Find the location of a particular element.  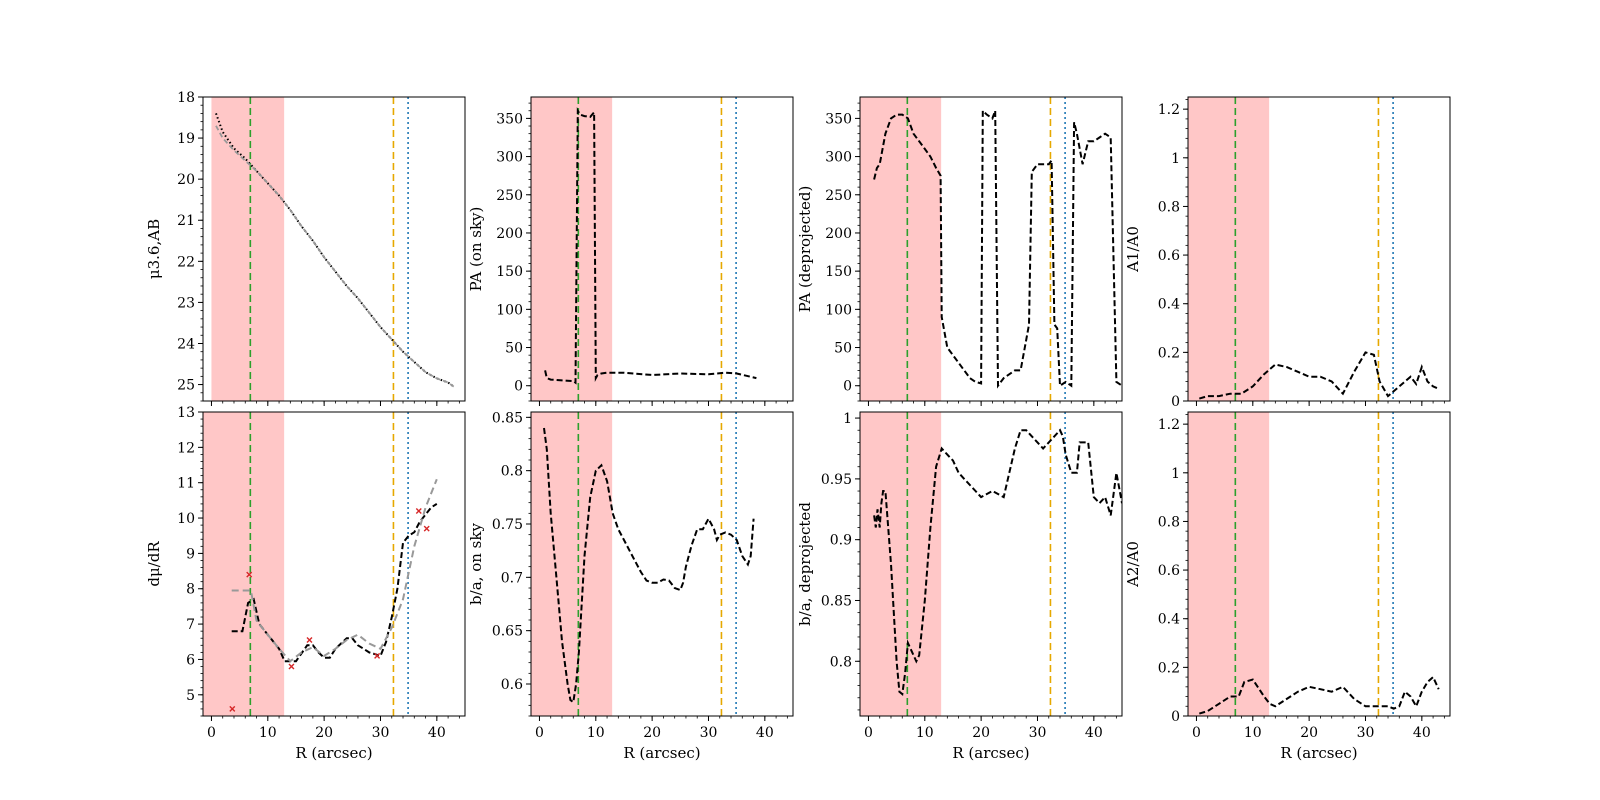

y-axis-label: PA (deprojected) is located at coordinates (805, 249).